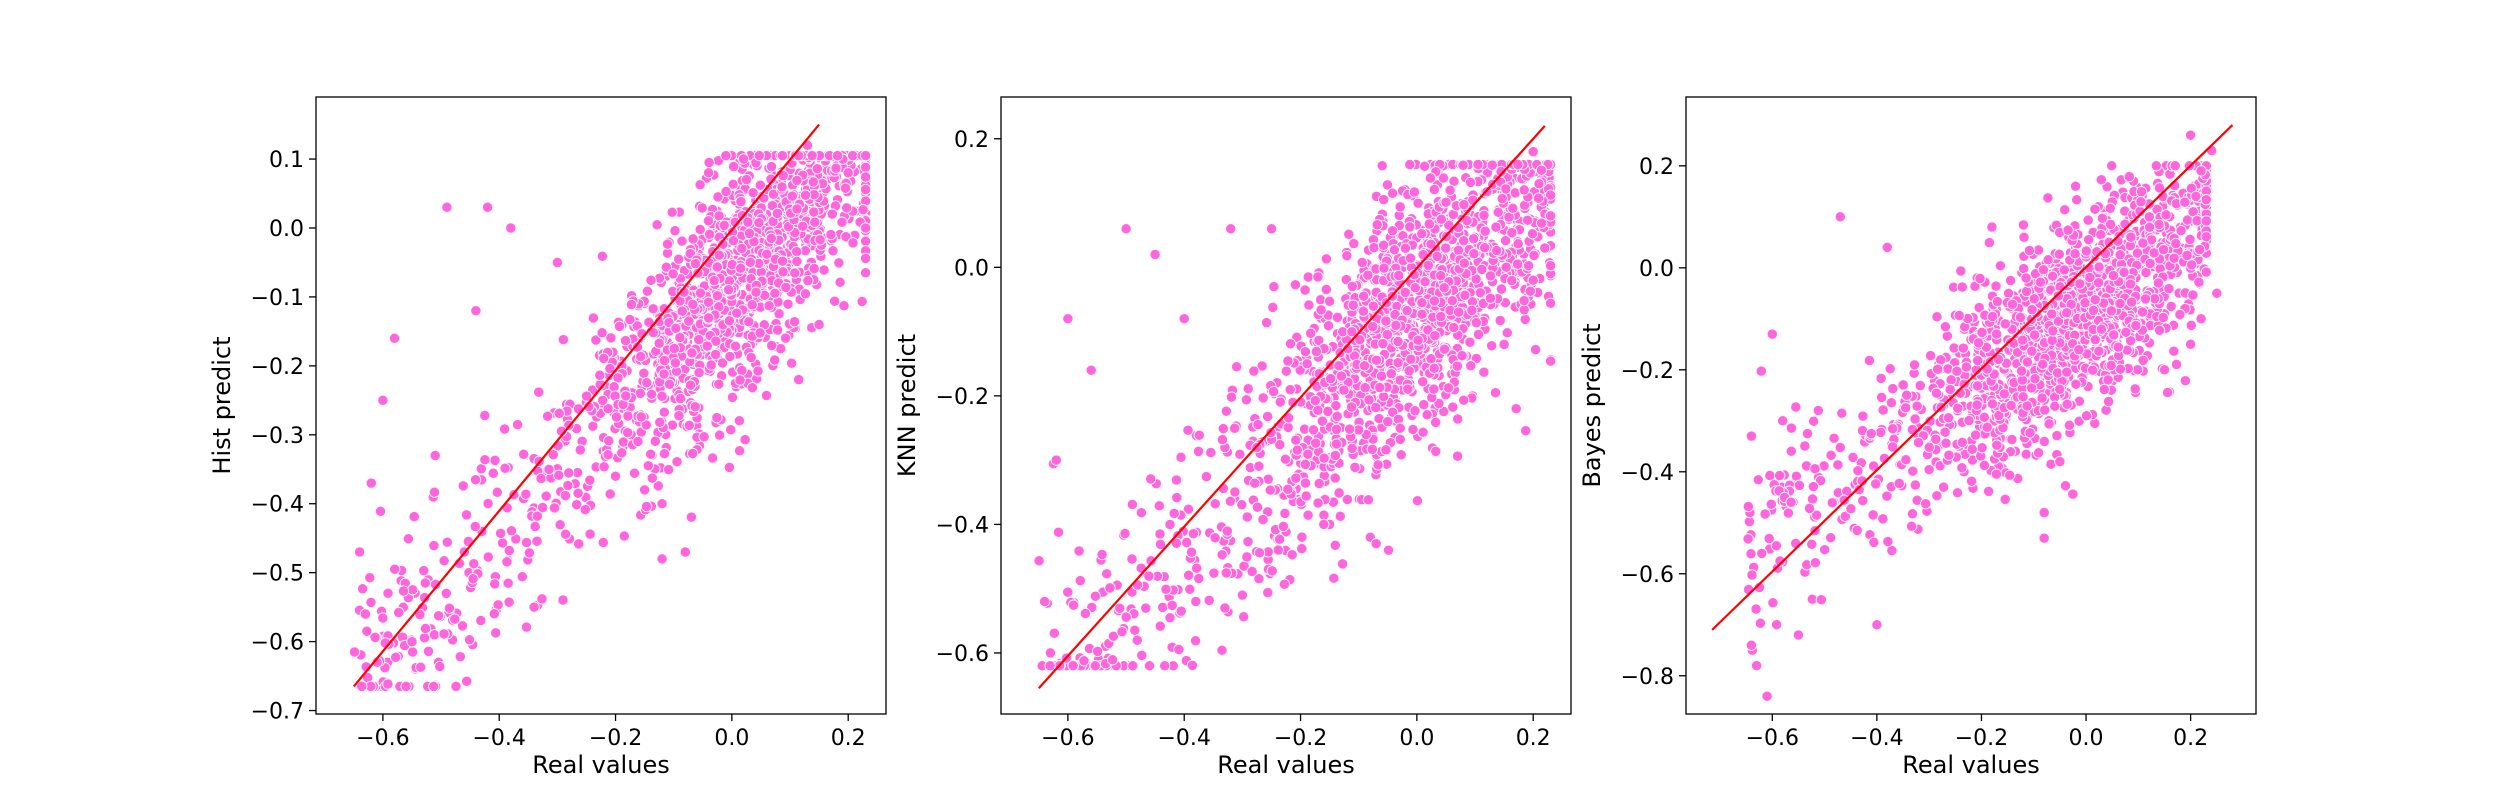 This screenshot has height=800, width=2500. I want to click on x-tick-label: −0.2, so click(1981, 738).